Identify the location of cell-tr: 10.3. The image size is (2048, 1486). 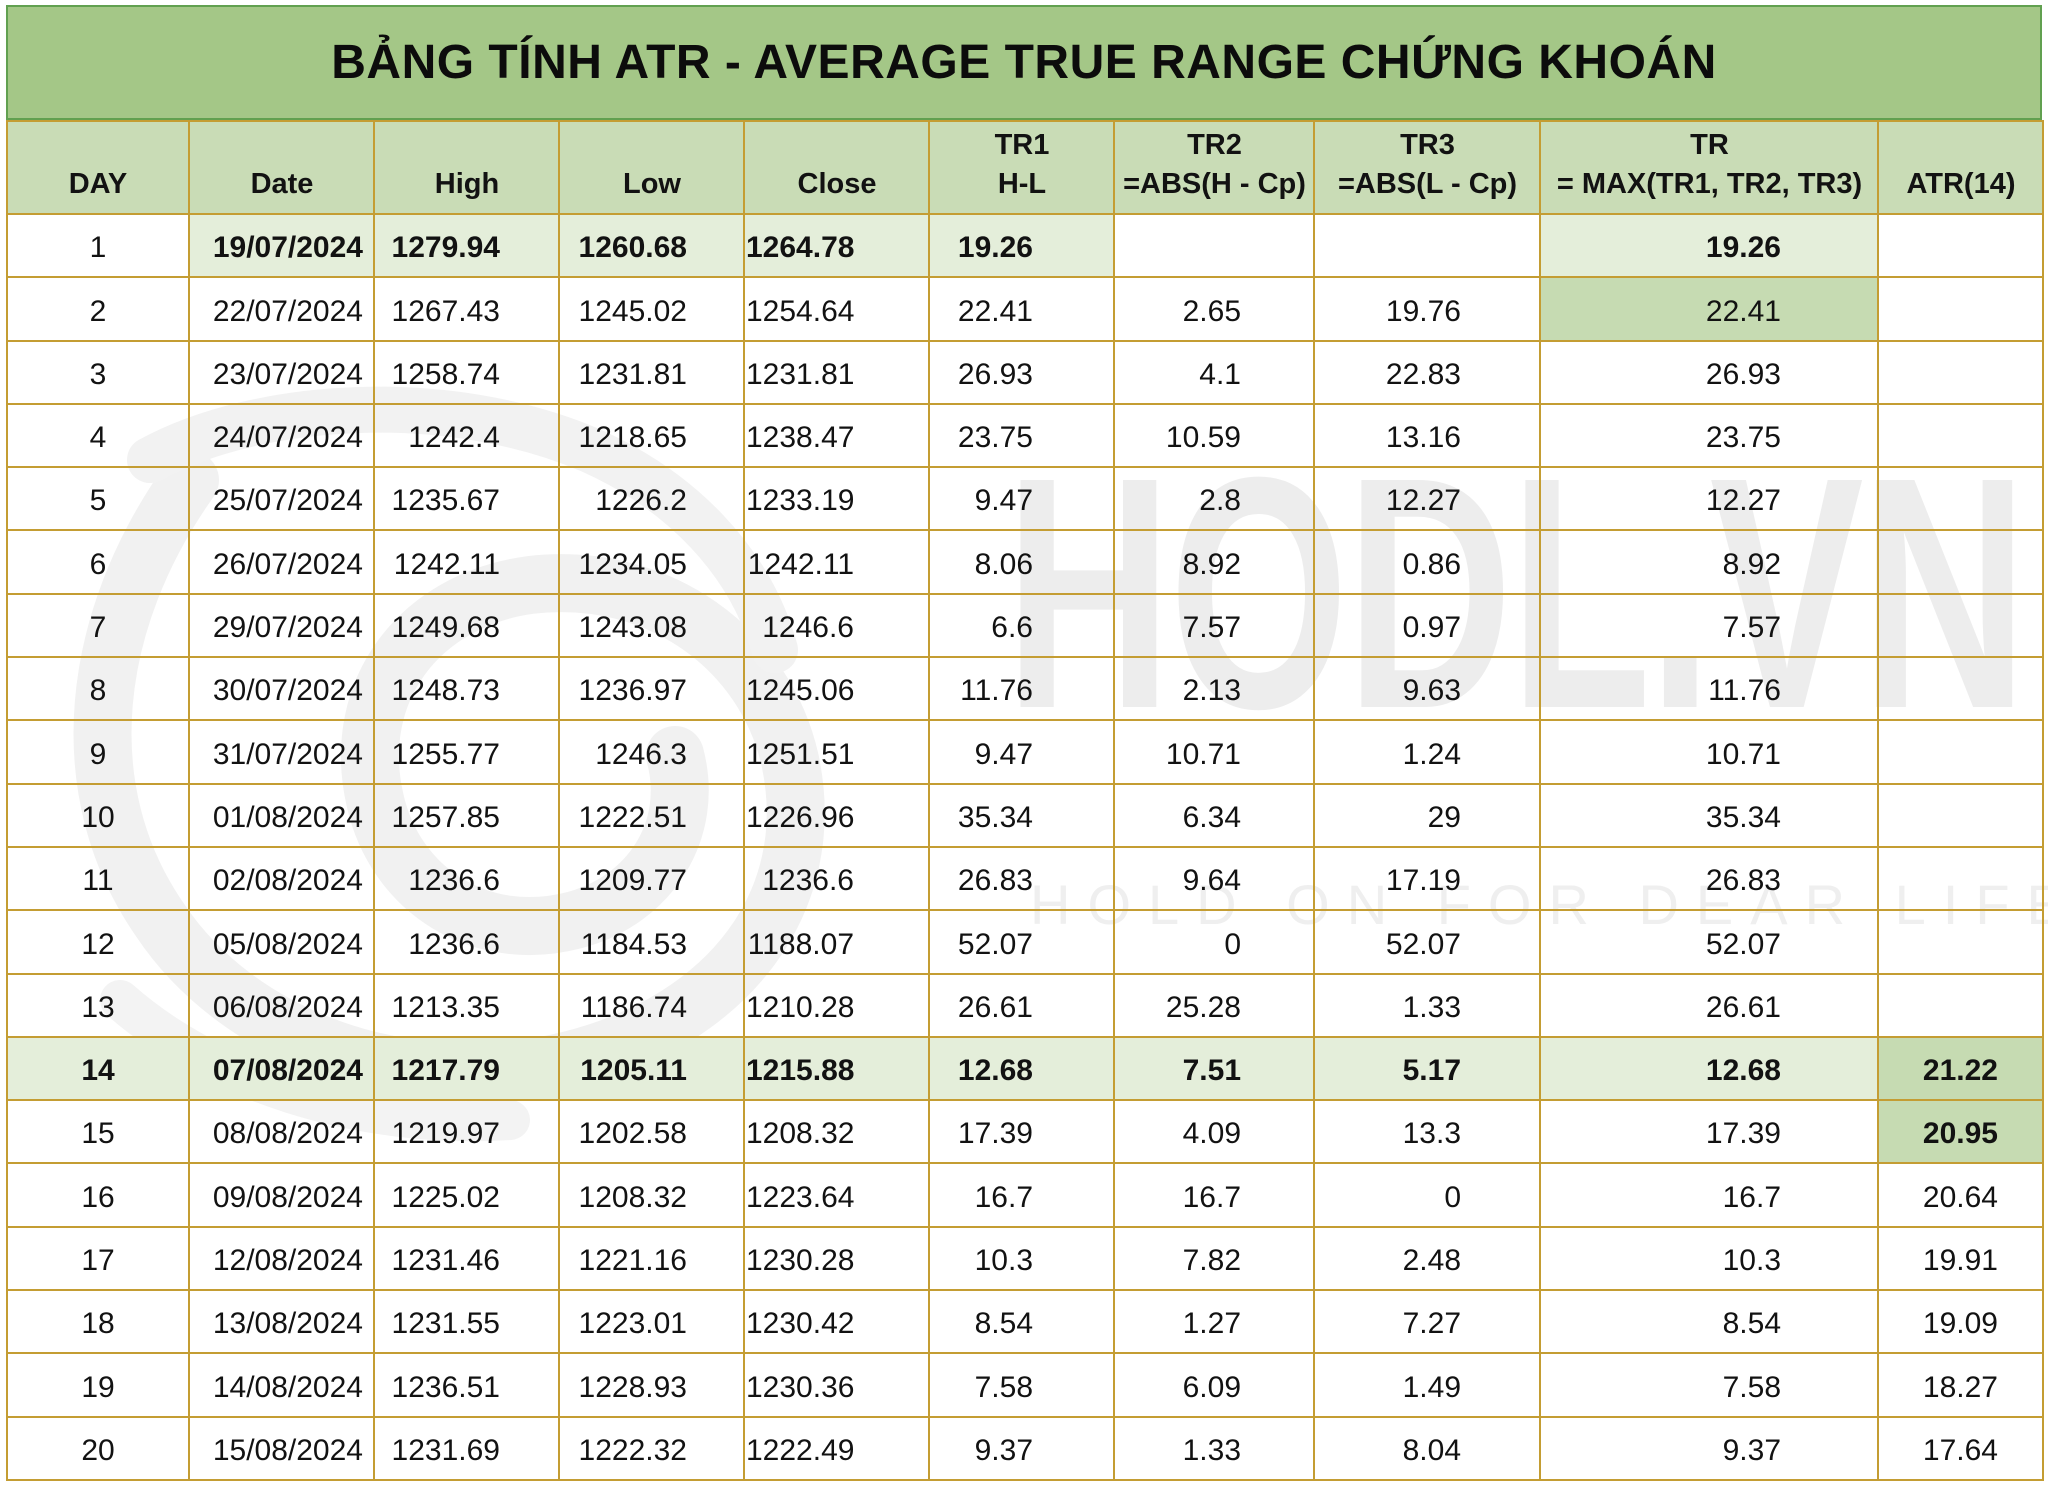
(1709, 1258).